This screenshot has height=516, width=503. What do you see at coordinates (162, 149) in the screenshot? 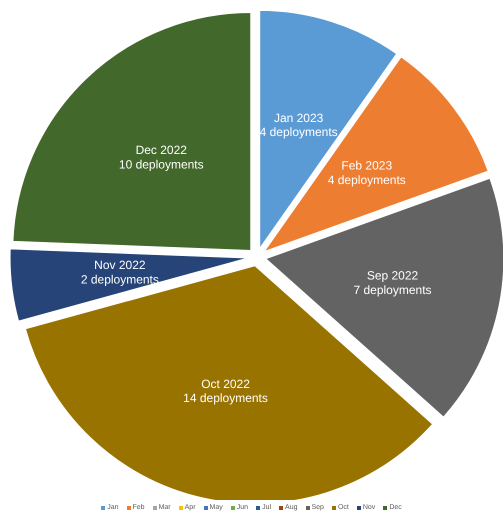
I see `slice-label: Dec 2022` at bounding box center [162, 149].